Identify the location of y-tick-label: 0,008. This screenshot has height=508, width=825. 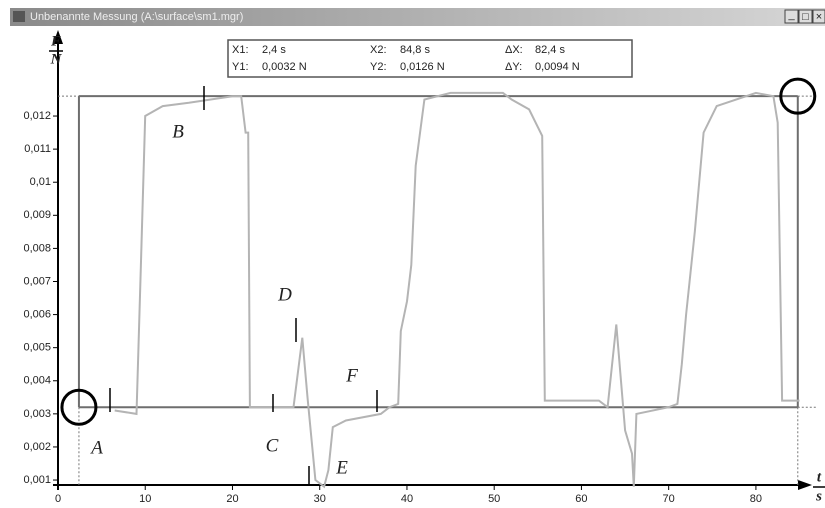
(37, 248).